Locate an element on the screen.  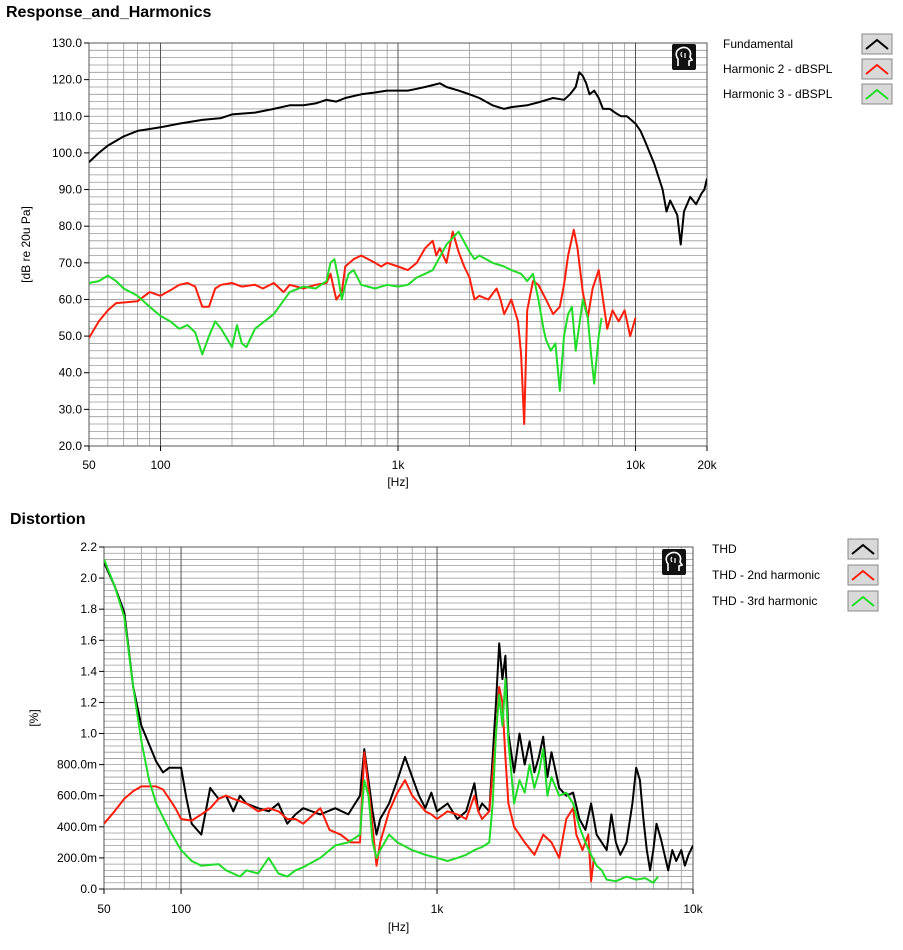
y-tick-label: 2.2 is located at coordinates (88, 547).